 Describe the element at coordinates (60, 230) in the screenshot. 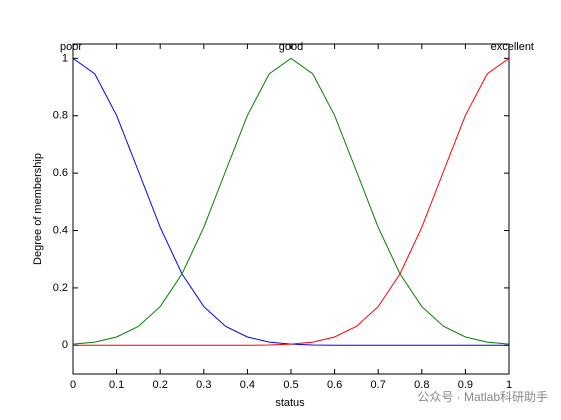

I see `y-tick-label: 0.4` at that location.